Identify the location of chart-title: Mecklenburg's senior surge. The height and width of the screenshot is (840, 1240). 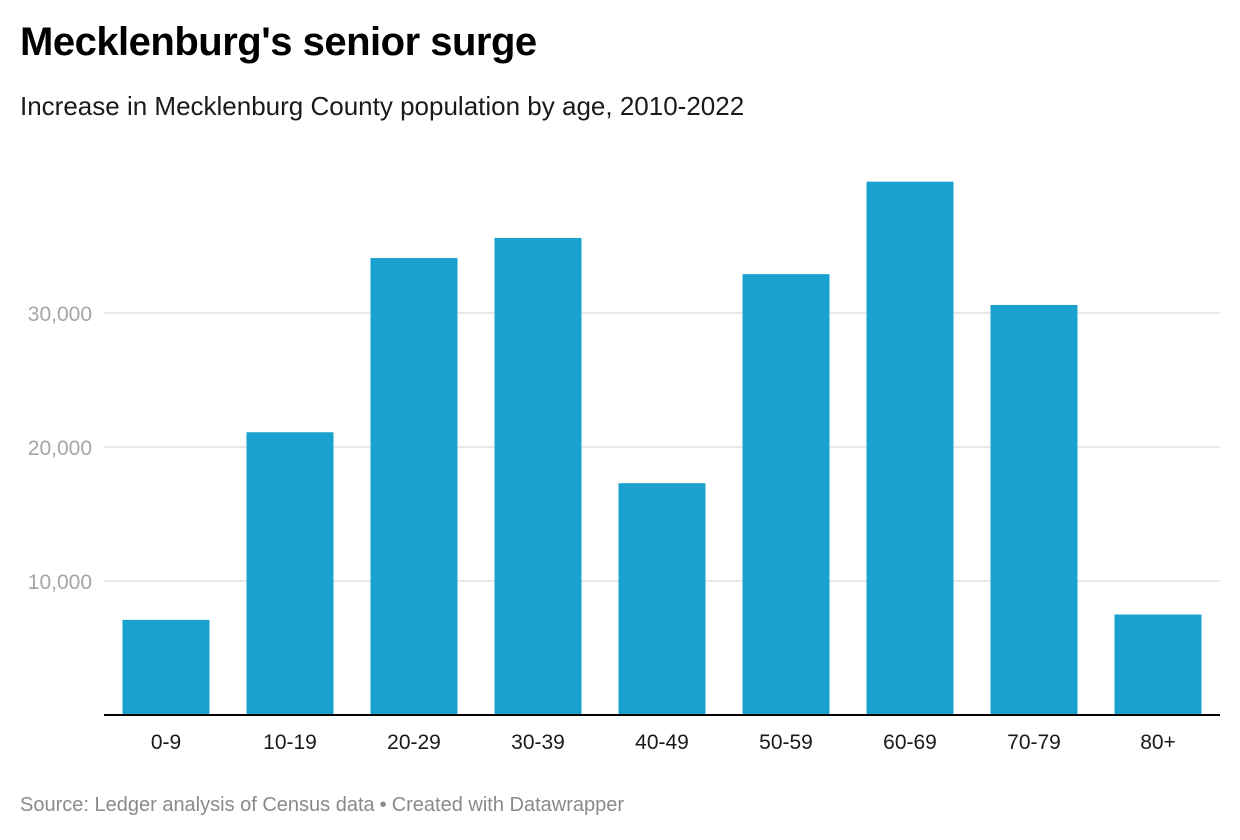
(278, 42).